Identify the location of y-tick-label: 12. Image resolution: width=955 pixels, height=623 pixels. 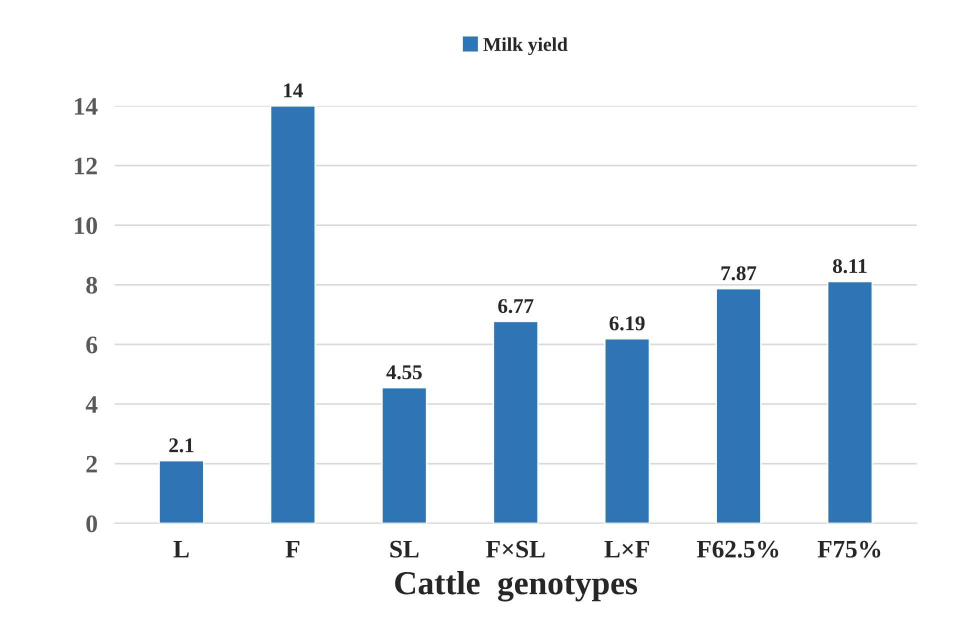
(85, 166).